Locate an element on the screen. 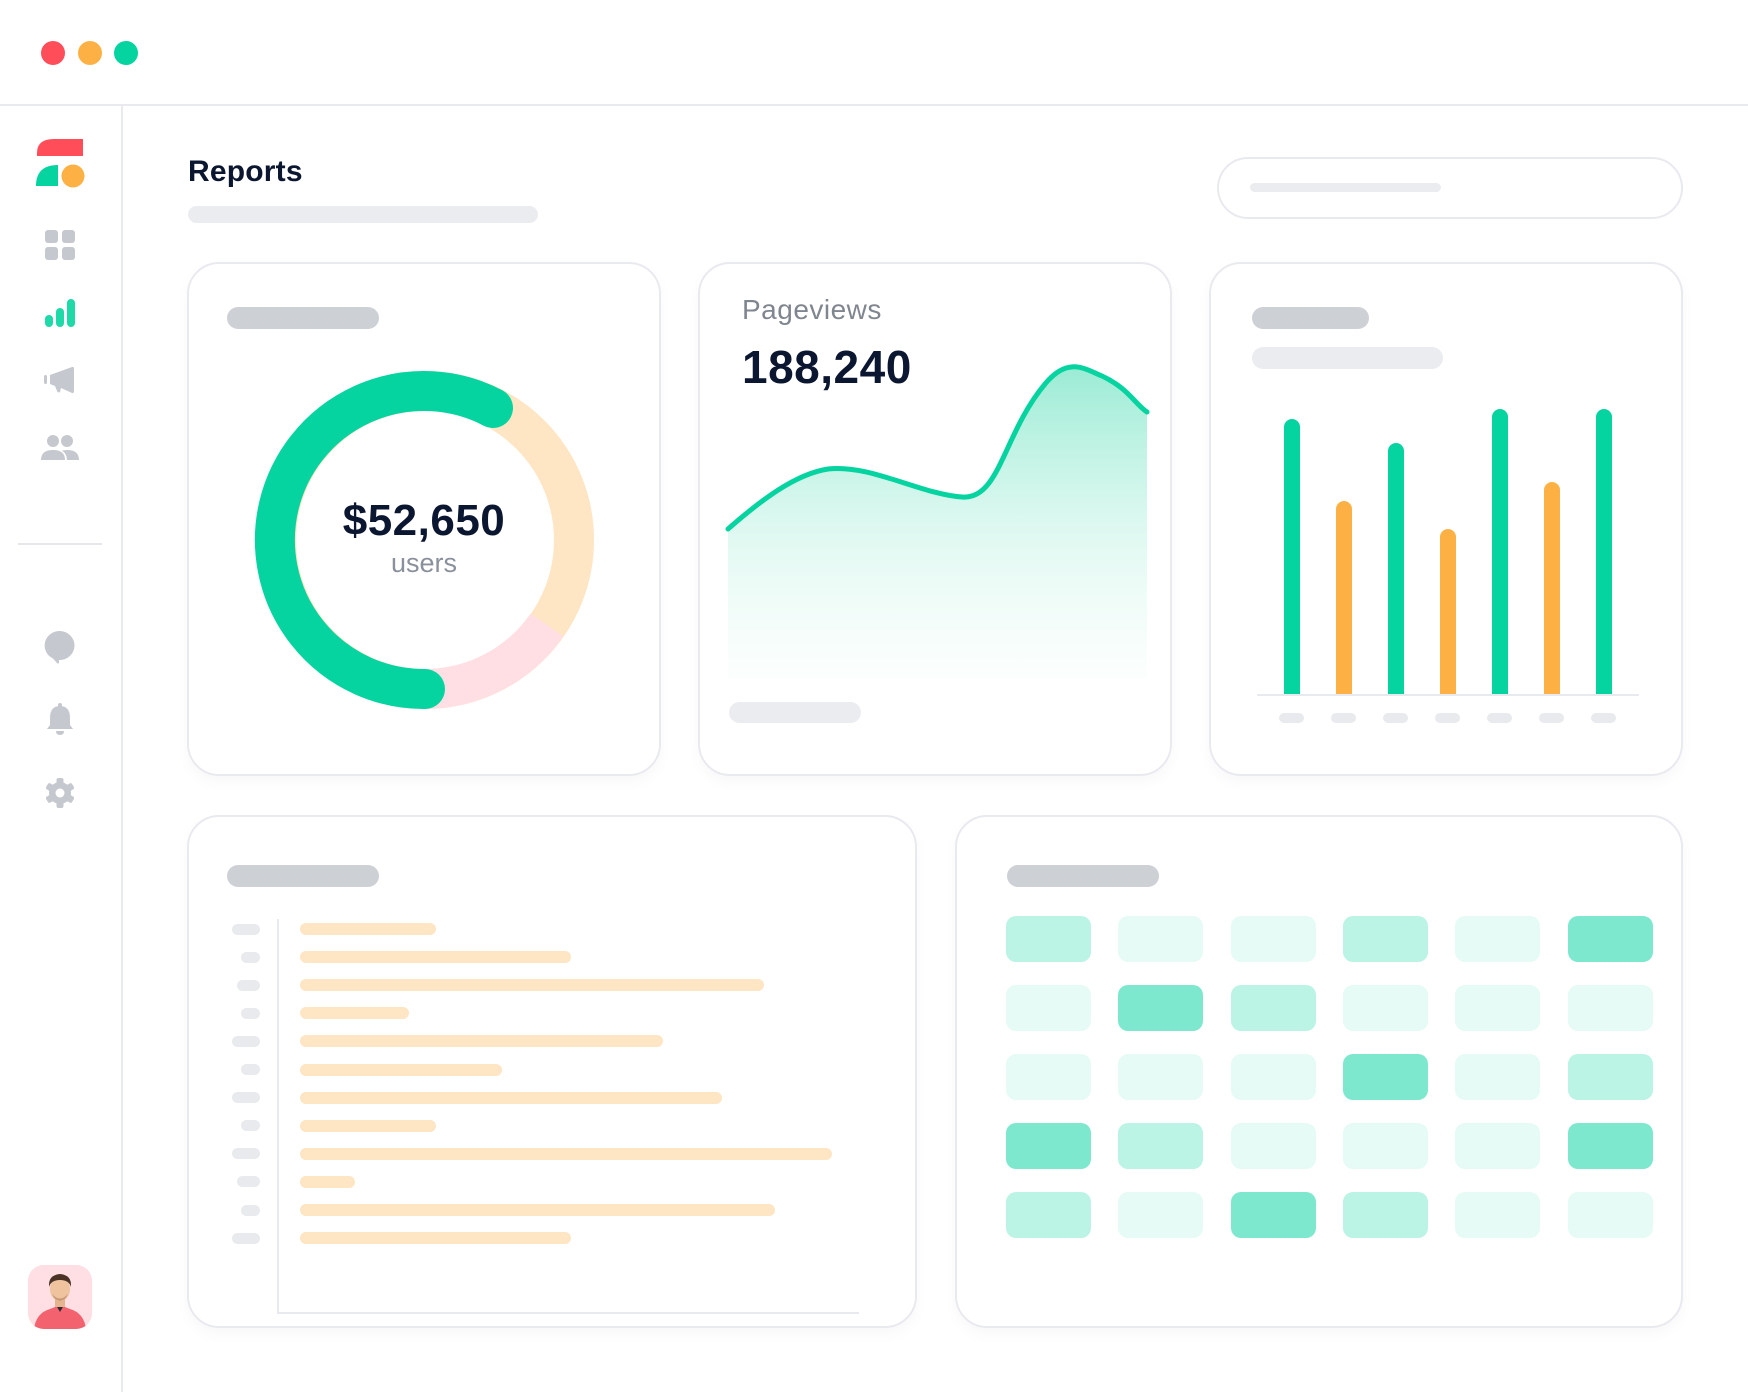 The width and height of the screenshot is (1748, 1392). user-avatar is located at coordinates (60, 1297).